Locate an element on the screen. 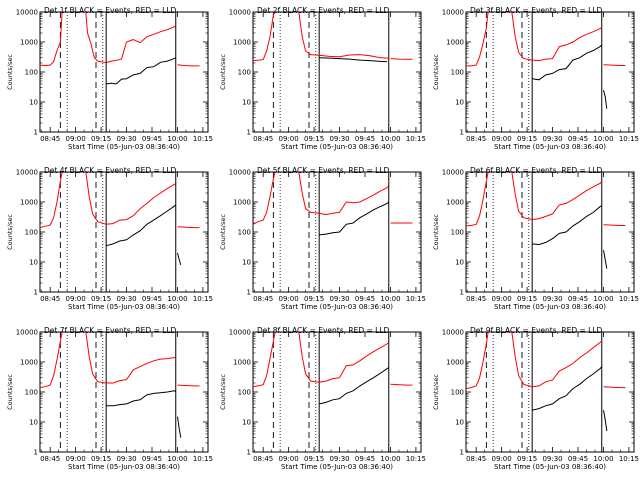 The height and width of the screenshot is (480, 640). panel-title: Det 9f BLACK = Events, RED = LLD is located at coordinates (536, 330).